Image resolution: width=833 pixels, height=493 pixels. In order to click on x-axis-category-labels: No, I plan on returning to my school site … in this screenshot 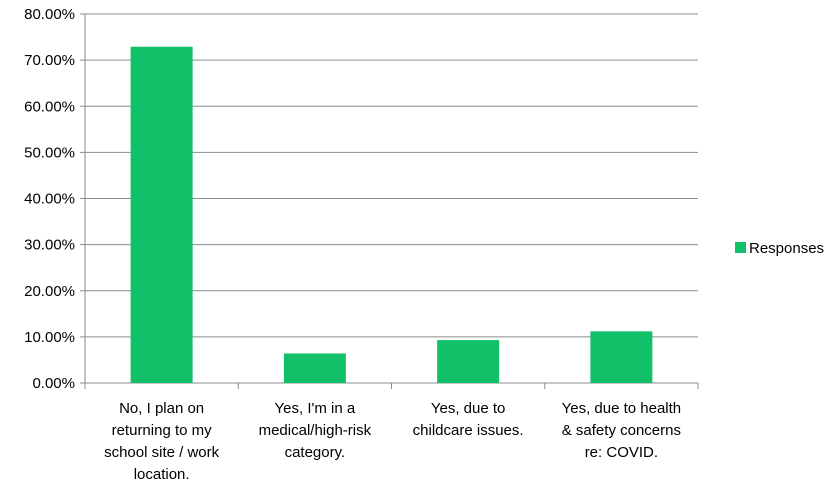, I will do `click(392, 441)`.